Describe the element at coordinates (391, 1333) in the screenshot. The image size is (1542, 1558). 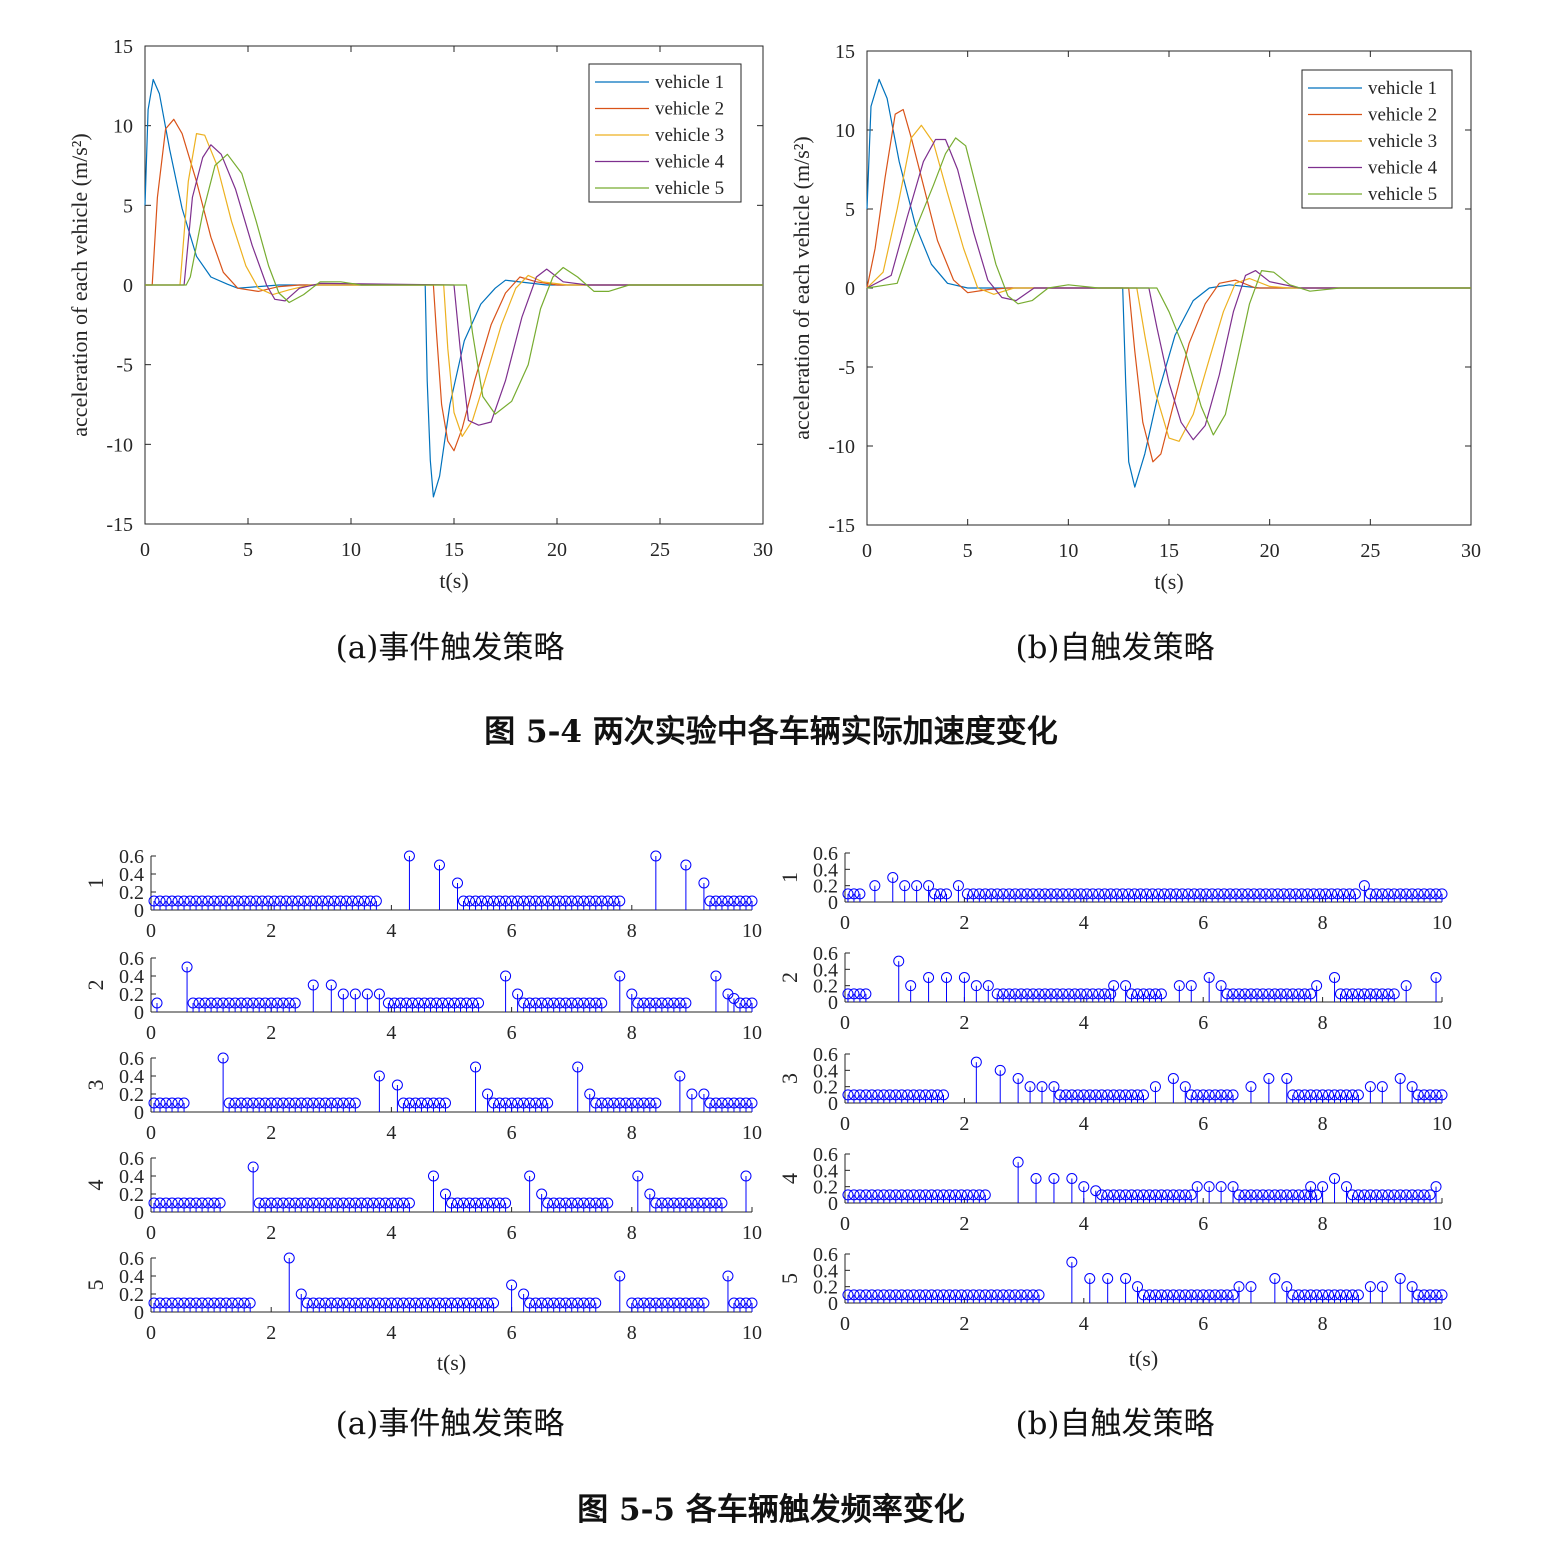
I see `x-tick-label: 4` at that location.